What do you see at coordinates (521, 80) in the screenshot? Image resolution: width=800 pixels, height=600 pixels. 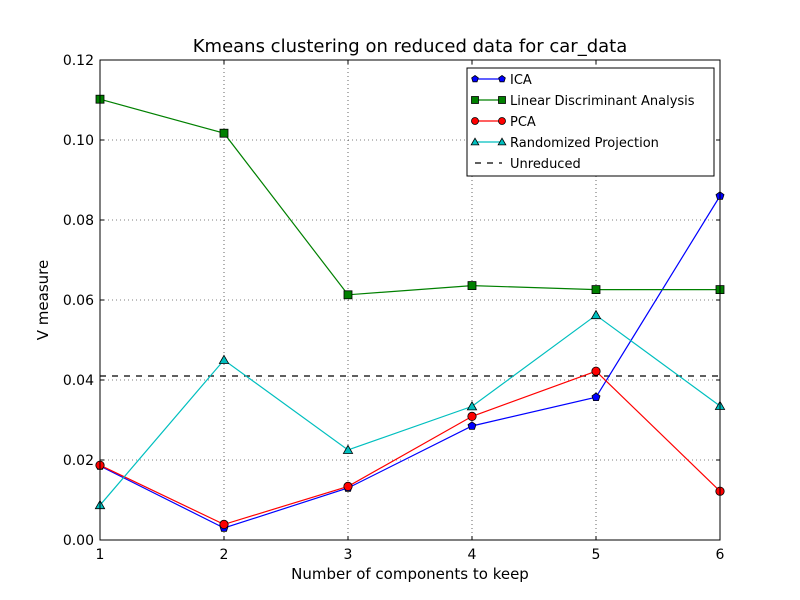 I see `legend-label: ICA` at bounding box center [521, 80].